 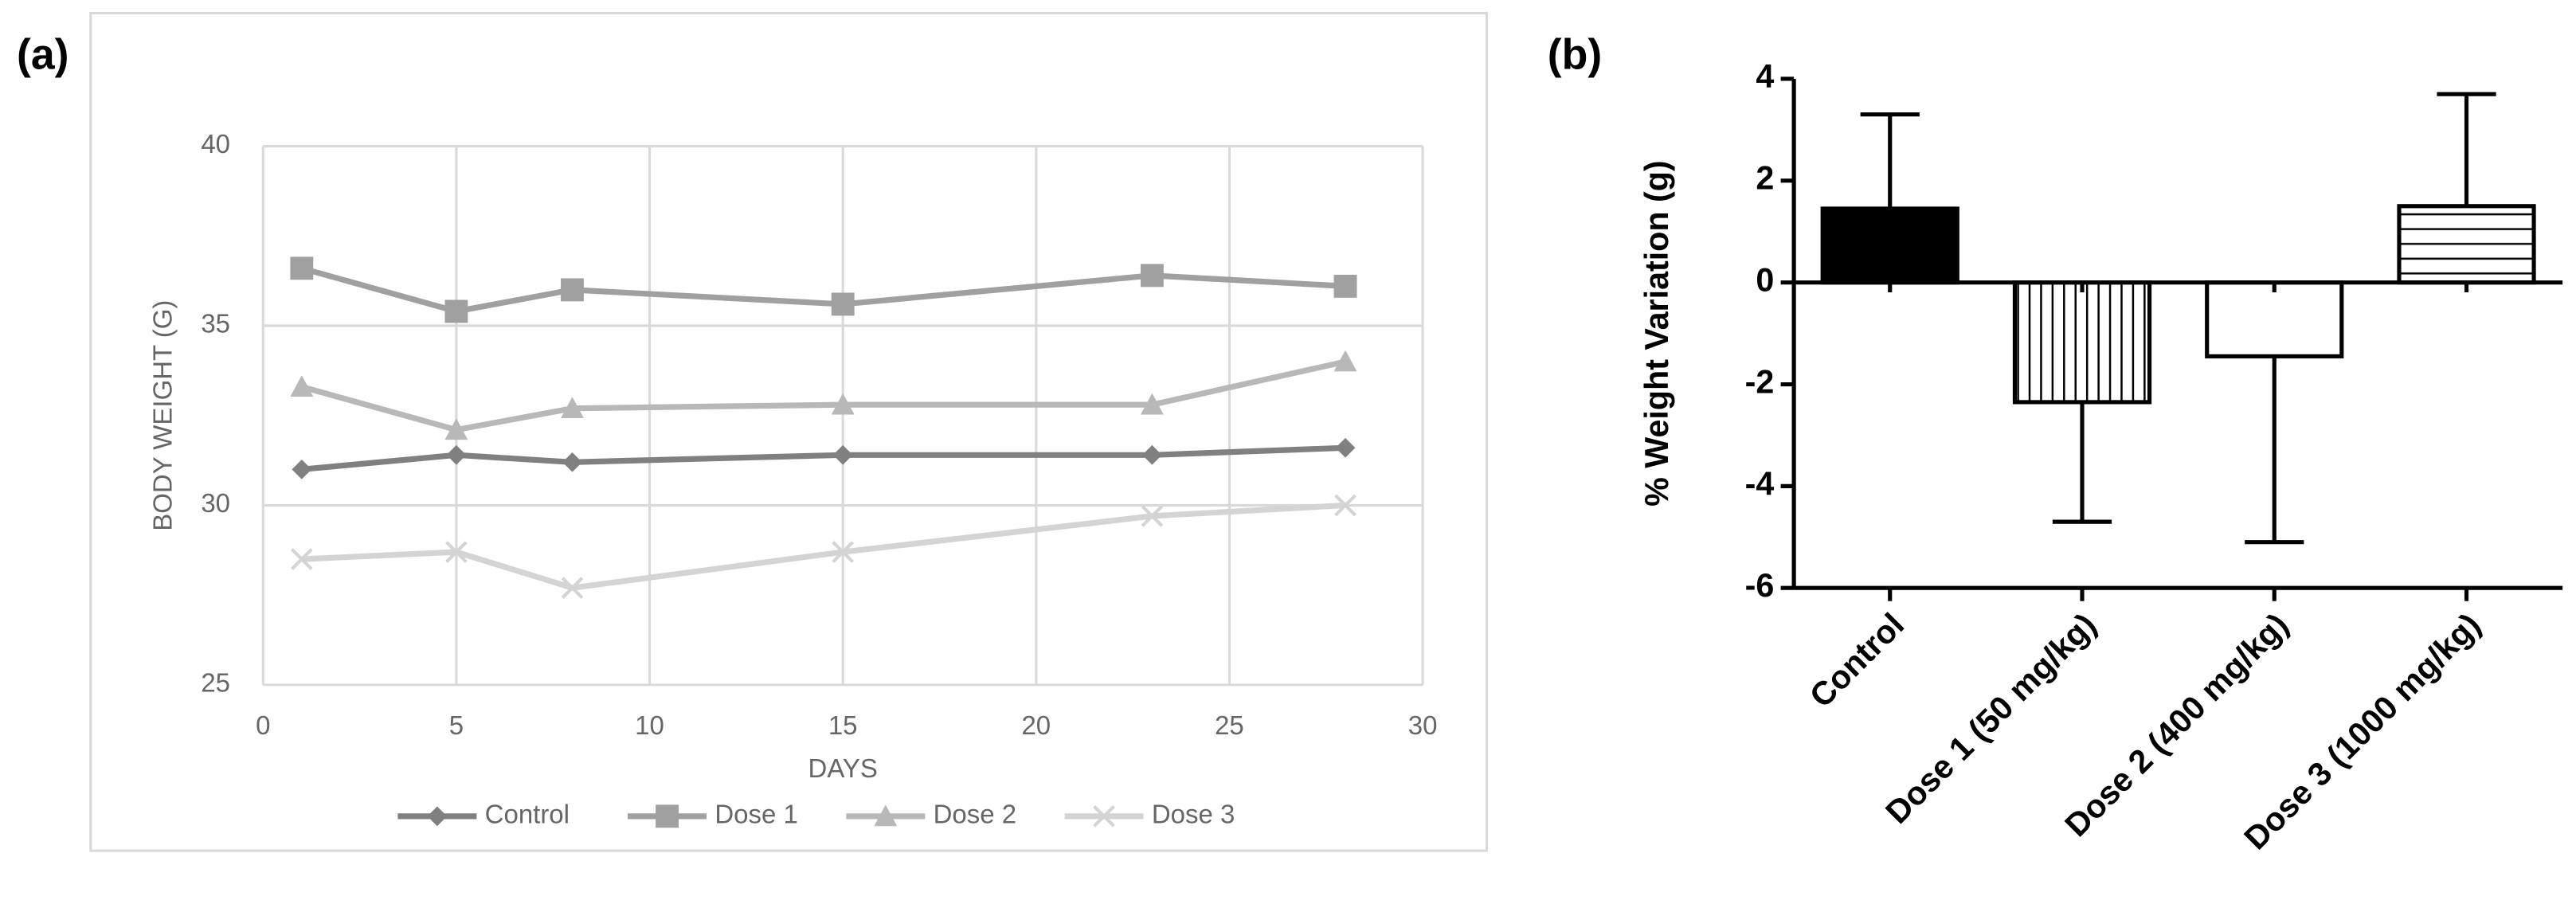 I want to click on y-tick-label: 35, so click(x=215, y=323).